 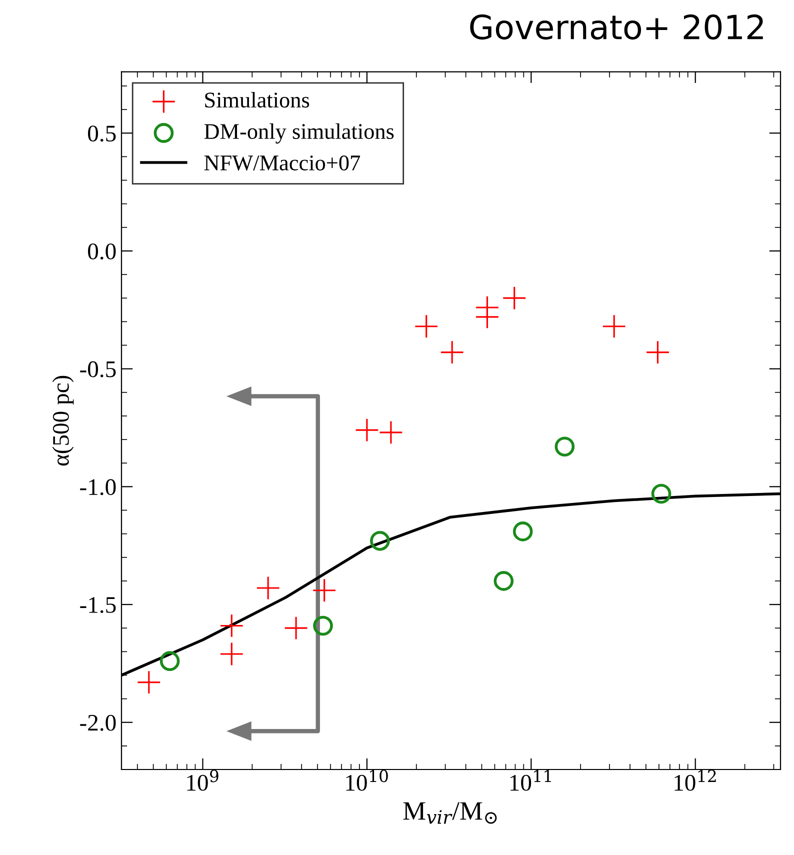 What do you see at coordinates (282, 163) in the screenshot?
I see `legend-label: NFW/Maccio+07` at bounding box center [282, 163].